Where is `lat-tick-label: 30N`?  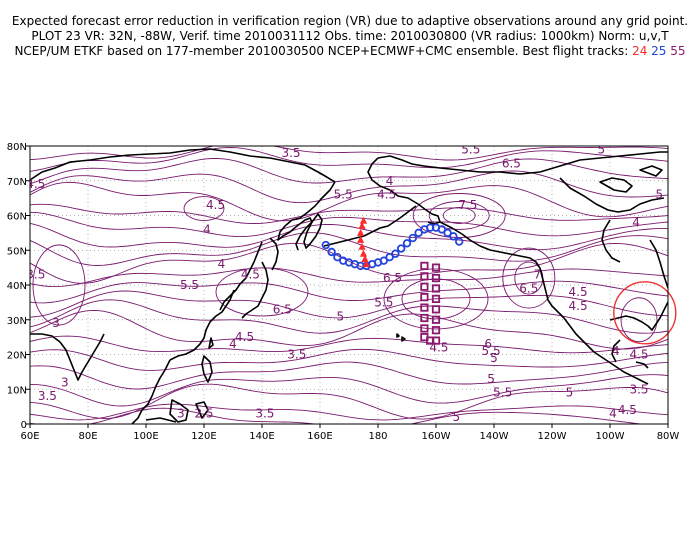 lat-tick-label: 30N is located at coordinates (17, 321).